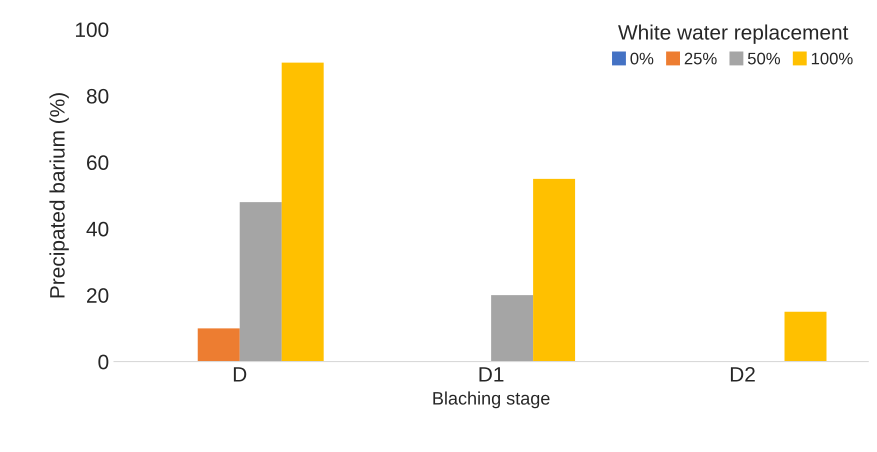  What do you see at coordinates (491, 399) in the screenshot?
I see `x-axis-title: Blaching stage` at bounding box center [491, 399].